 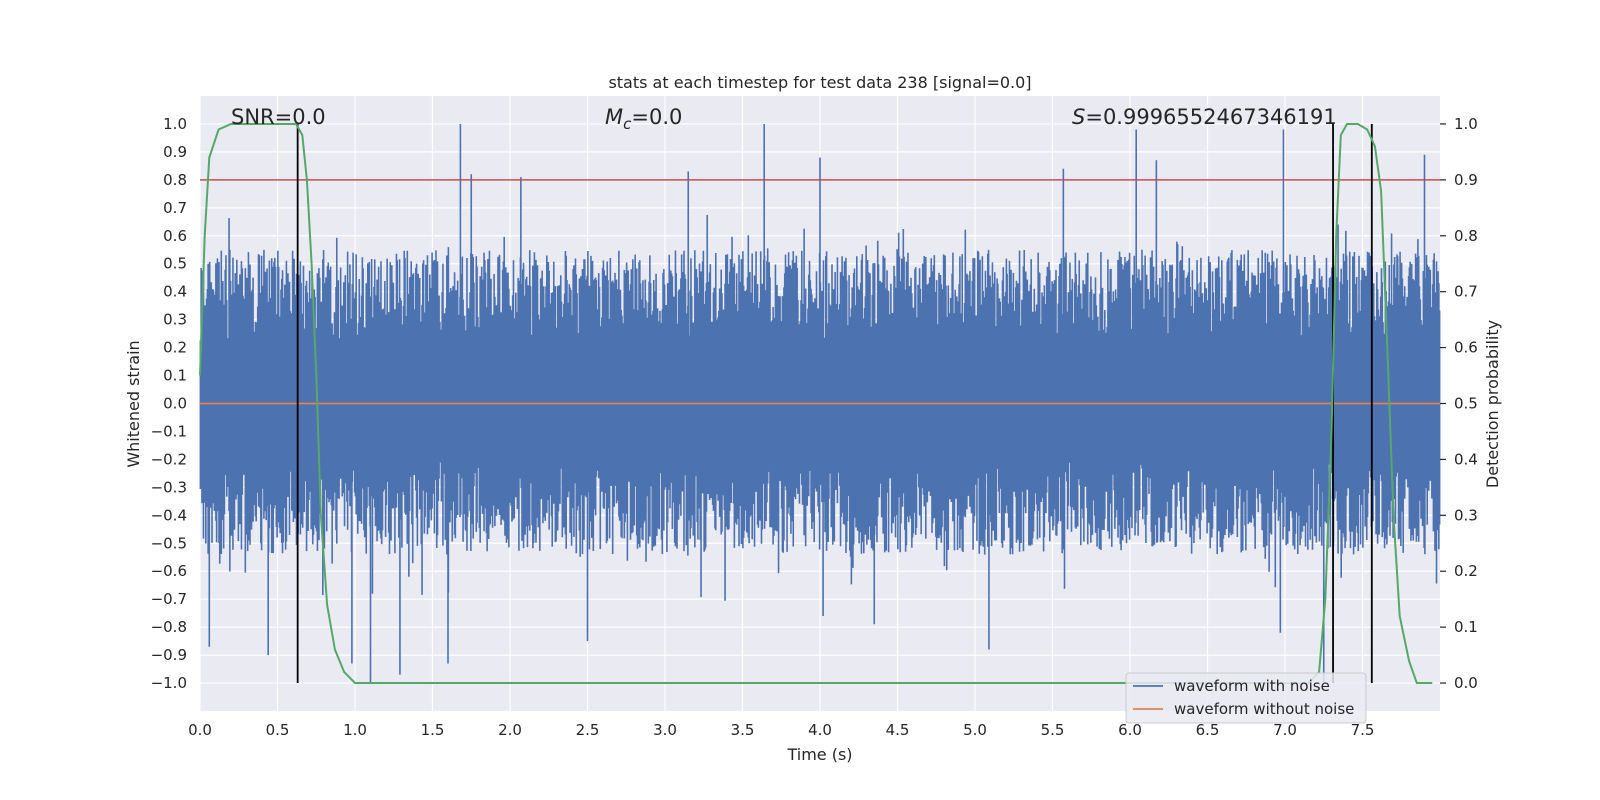 I want to click on mc-value: =0.0, so click(x=656, y=117).